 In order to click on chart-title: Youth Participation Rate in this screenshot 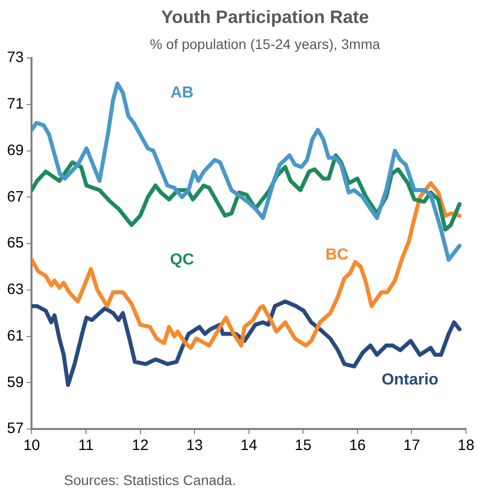, I will do `click(265, 16)`.